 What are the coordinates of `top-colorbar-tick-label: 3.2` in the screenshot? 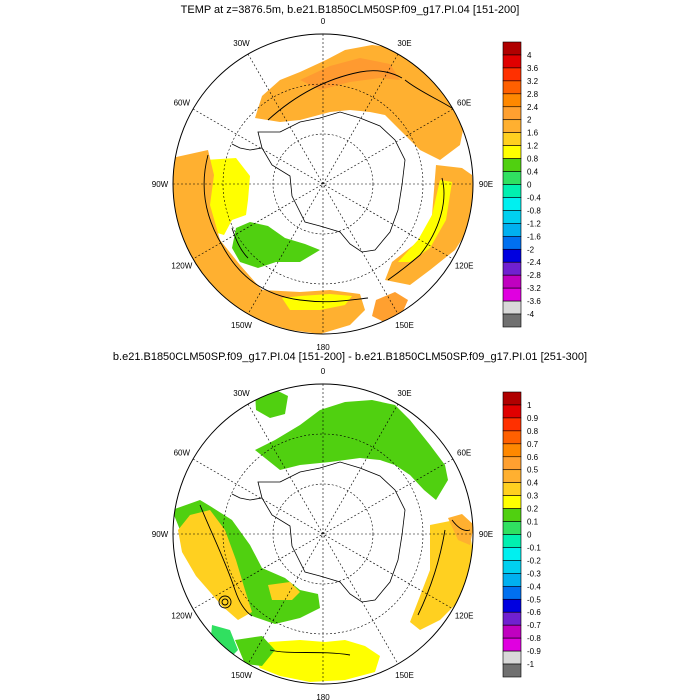 It's located at (533, 81).